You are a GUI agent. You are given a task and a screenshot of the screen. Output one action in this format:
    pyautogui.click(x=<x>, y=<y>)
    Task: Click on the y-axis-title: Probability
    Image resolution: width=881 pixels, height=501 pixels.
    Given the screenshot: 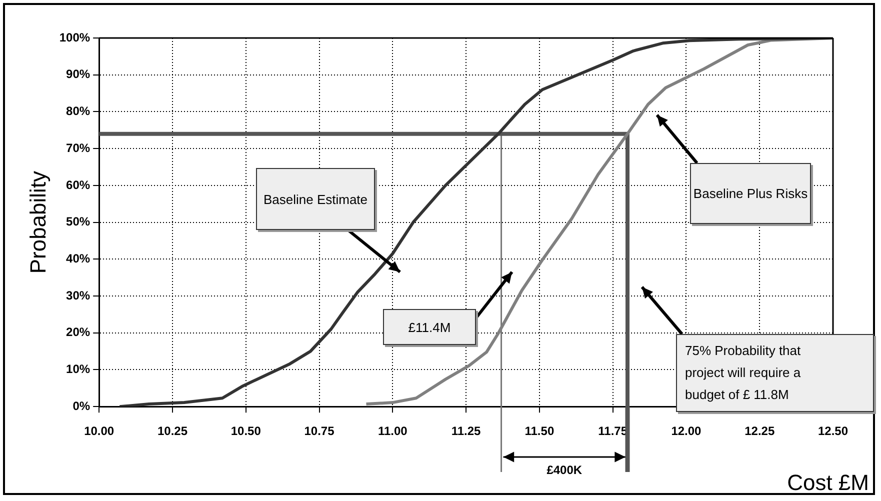 What is the action you would take?
    pyautogui.click(x=37, y=222)
    